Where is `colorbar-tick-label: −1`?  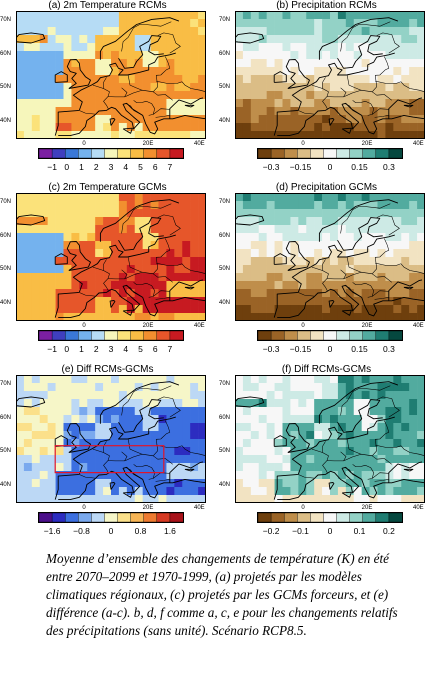 colorbar-tick-label: −1 is located at coordinates (52, 167).